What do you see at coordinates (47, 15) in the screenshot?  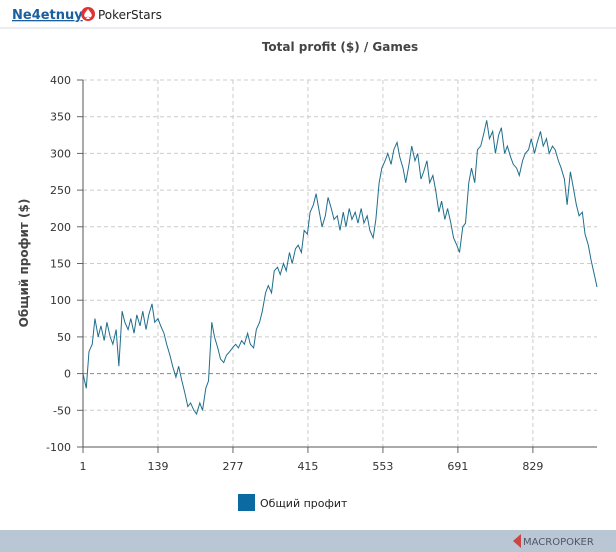 I see `user-link: Ne4etnuy` at bounding box center [47, 15].